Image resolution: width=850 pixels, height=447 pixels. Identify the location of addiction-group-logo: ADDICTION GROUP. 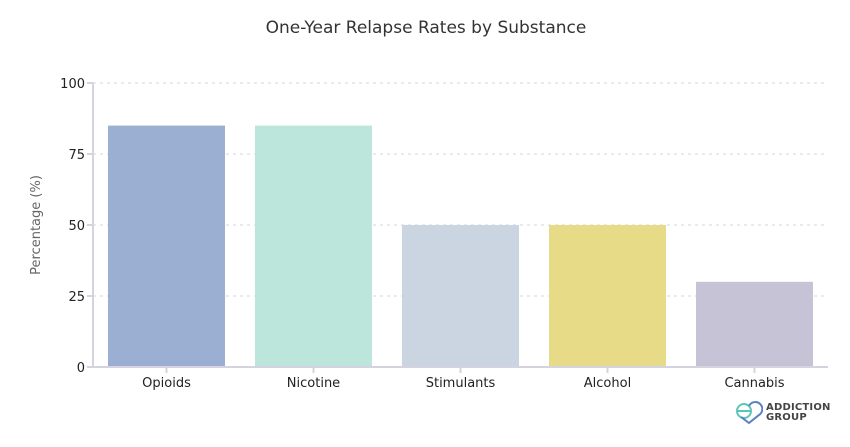
(783, 413).